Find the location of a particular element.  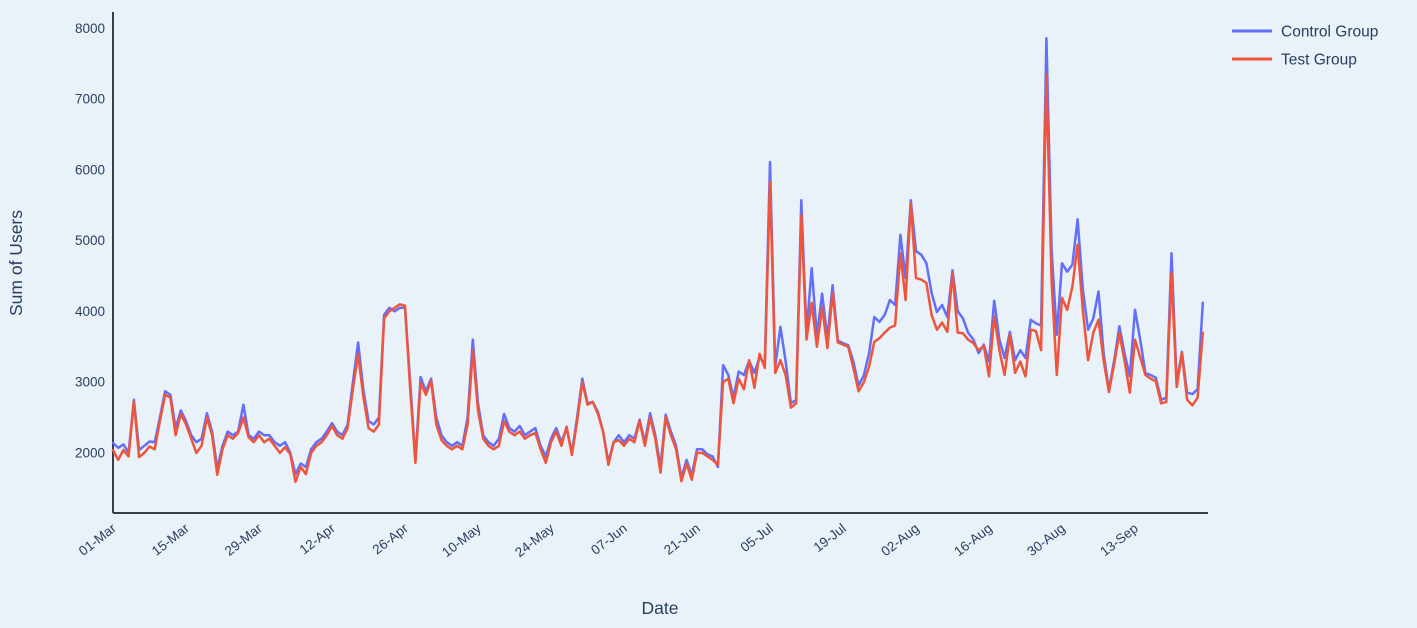

x-tick-label: 21-Jun is located at coordinates (682, 539).